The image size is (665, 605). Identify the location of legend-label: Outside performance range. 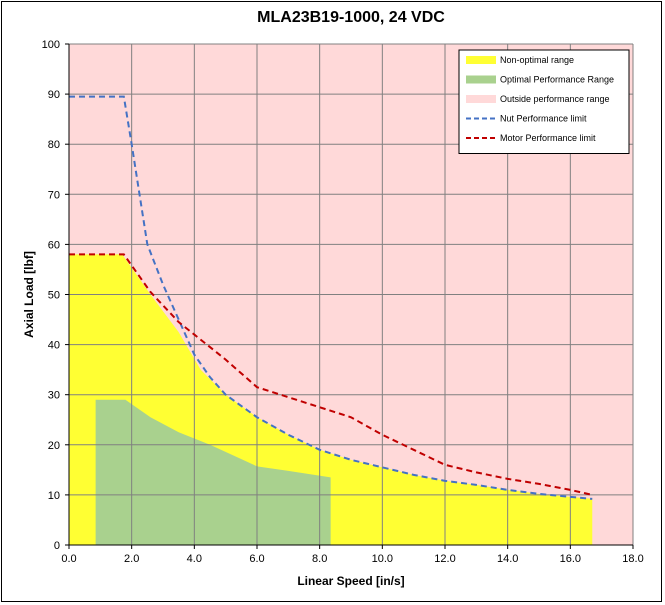
(555, 99).